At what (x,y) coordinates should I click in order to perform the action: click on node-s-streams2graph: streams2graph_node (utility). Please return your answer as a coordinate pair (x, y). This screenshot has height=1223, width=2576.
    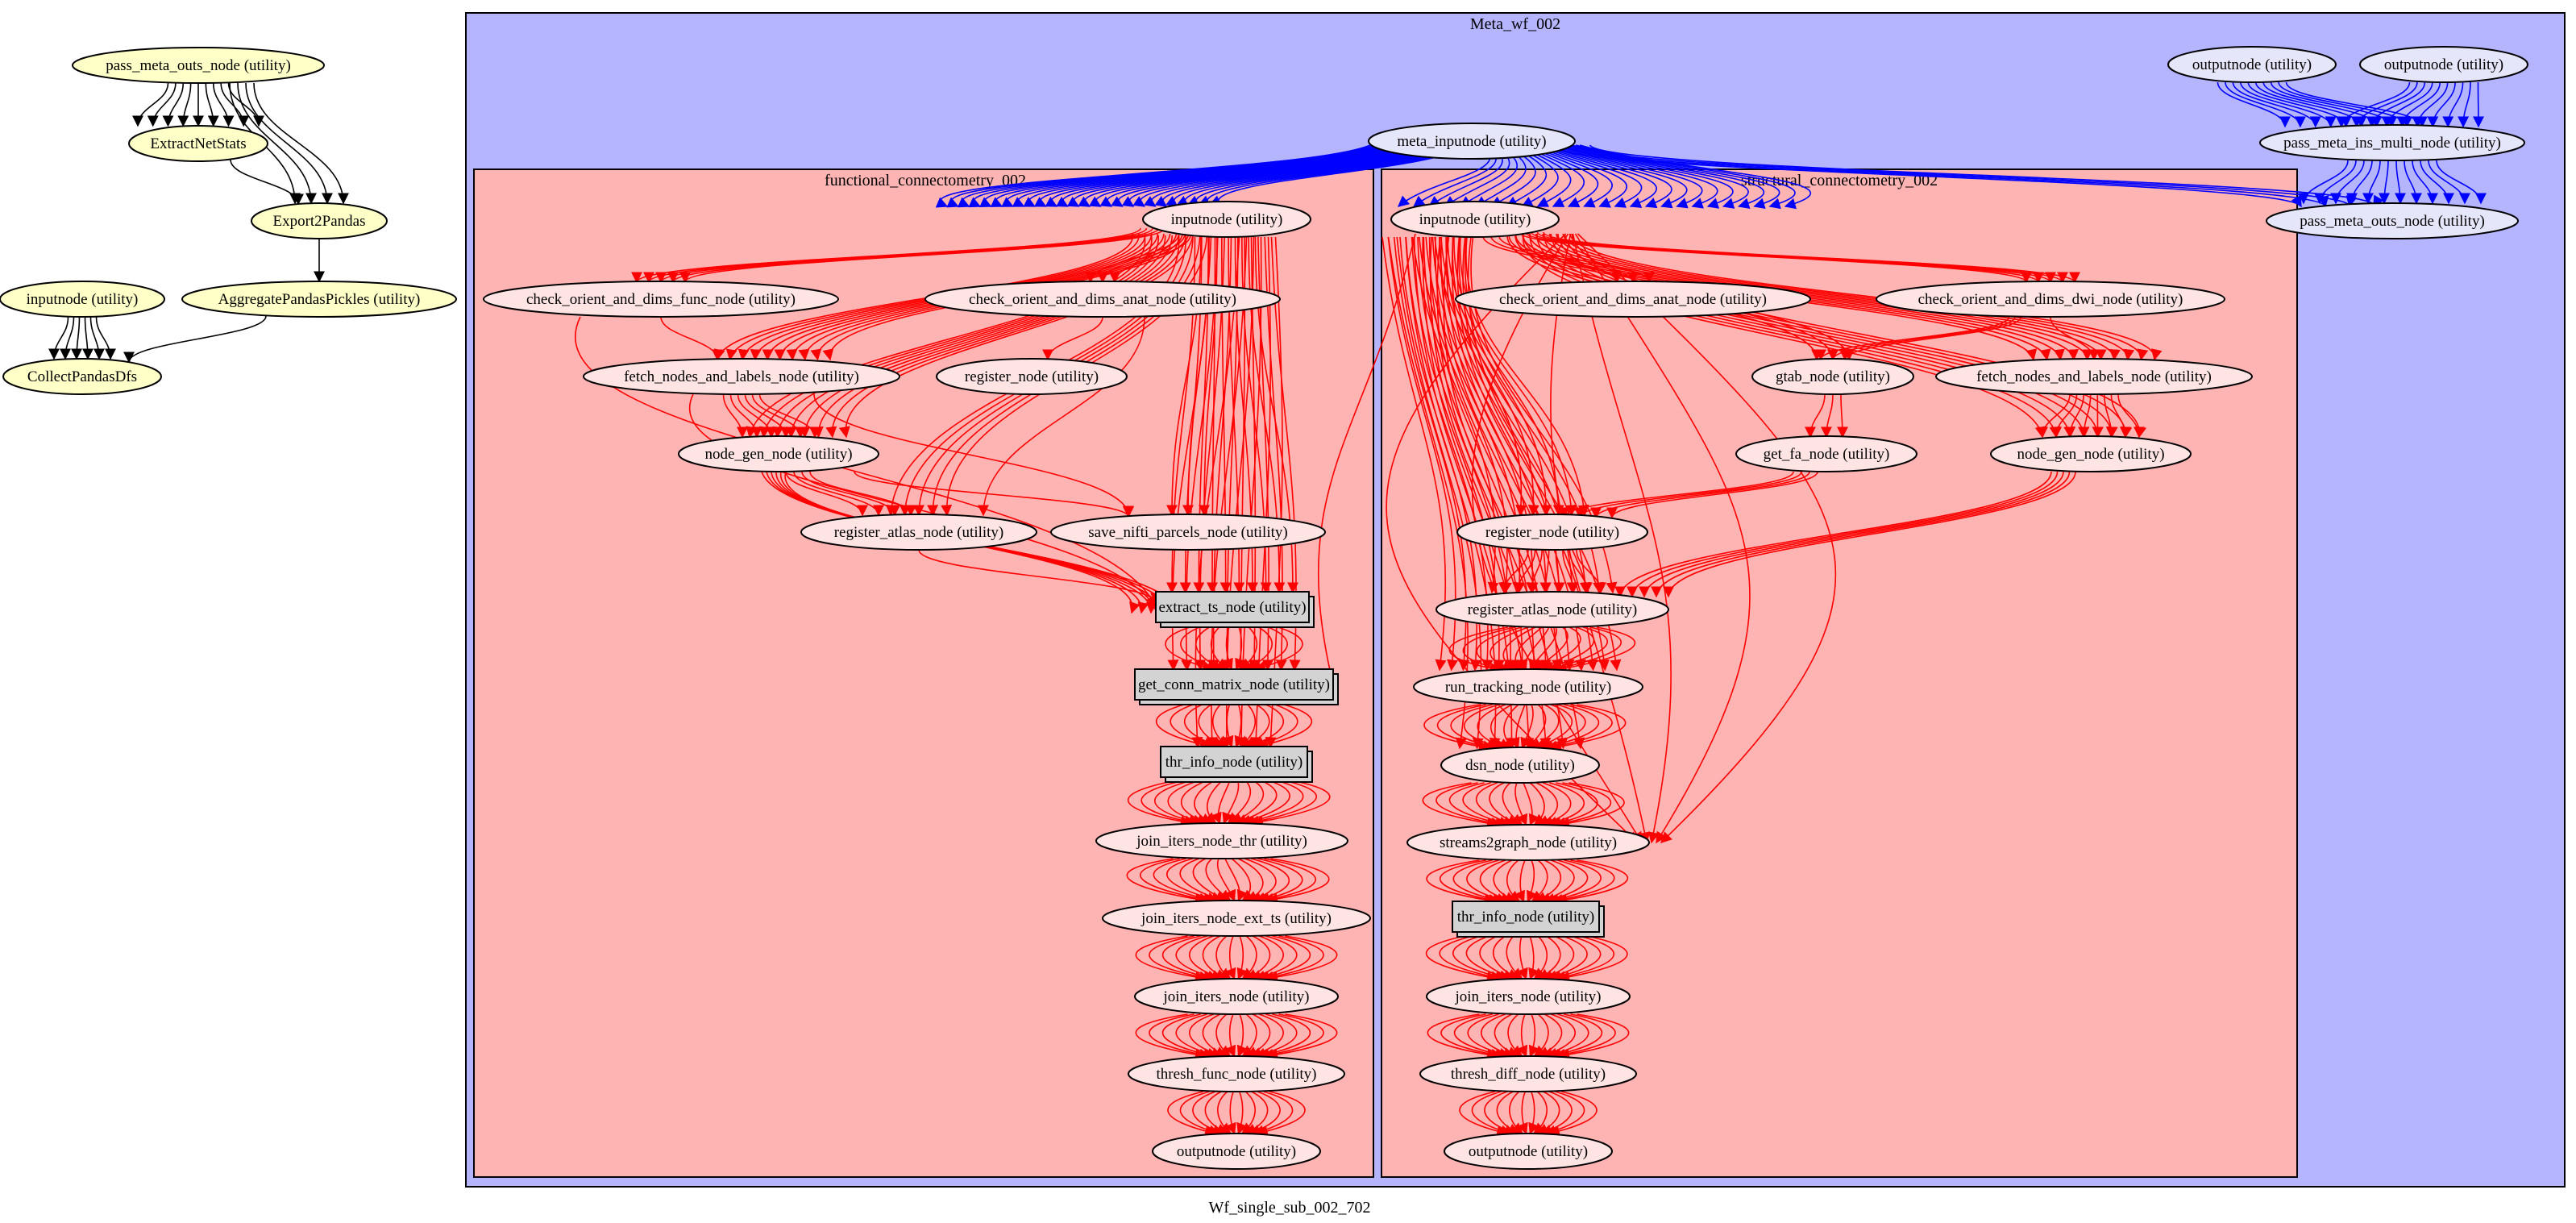
    Looking at the image, I should click on (1528, 842).